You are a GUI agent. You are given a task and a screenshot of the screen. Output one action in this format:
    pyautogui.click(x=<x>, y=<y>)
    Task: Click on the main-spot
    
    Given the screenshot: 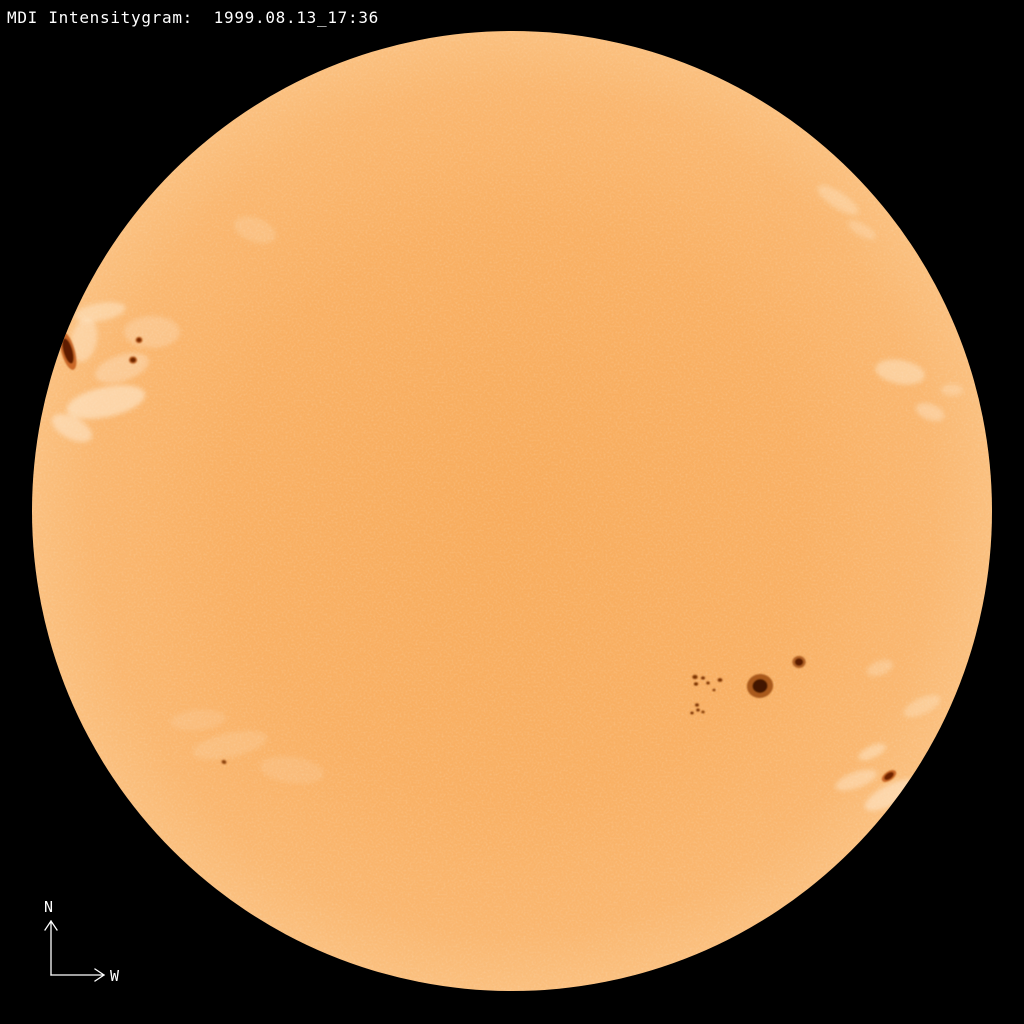 What is the action you would take?
    pyautogui.click(x=760, y=686)
    